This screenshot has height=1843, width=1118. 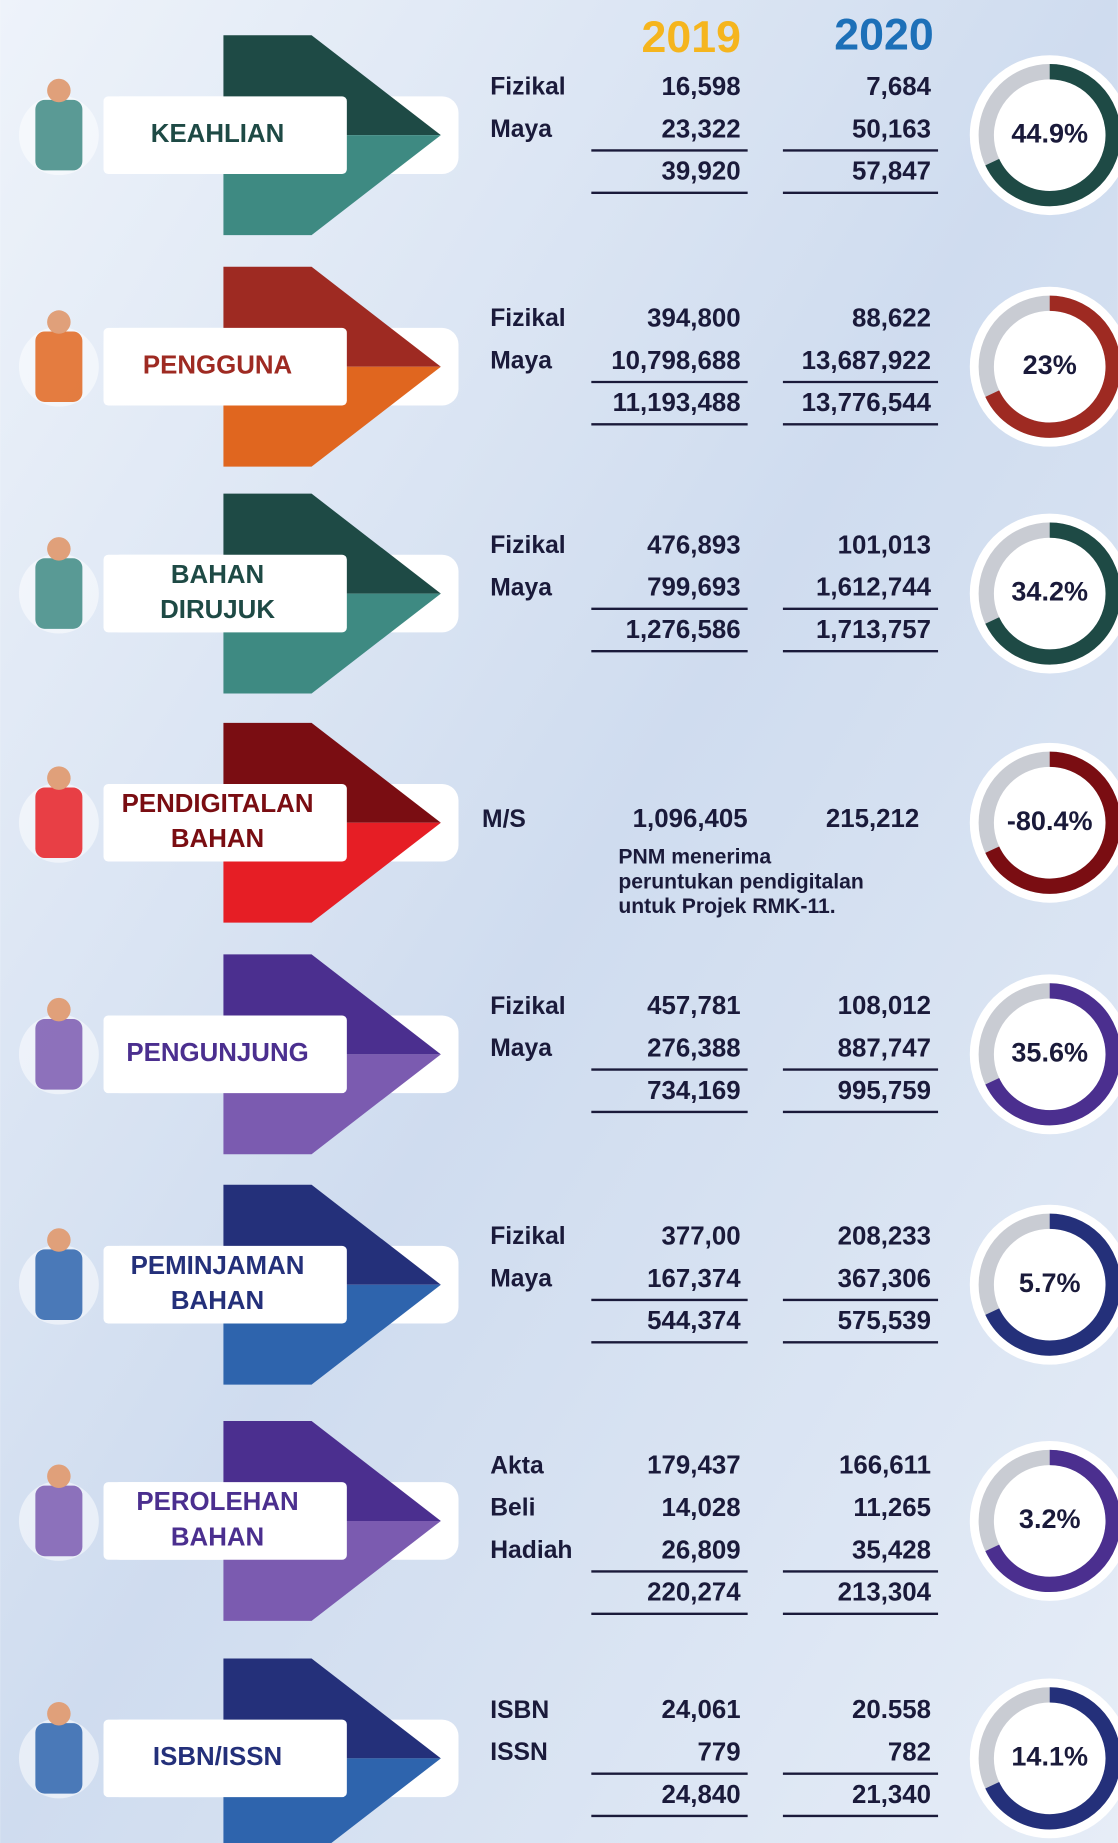 What do you see at coordinates (701, 1795) in the screenshot?
I see `total-2019: 24,840` at bounding box center [701, 1795].